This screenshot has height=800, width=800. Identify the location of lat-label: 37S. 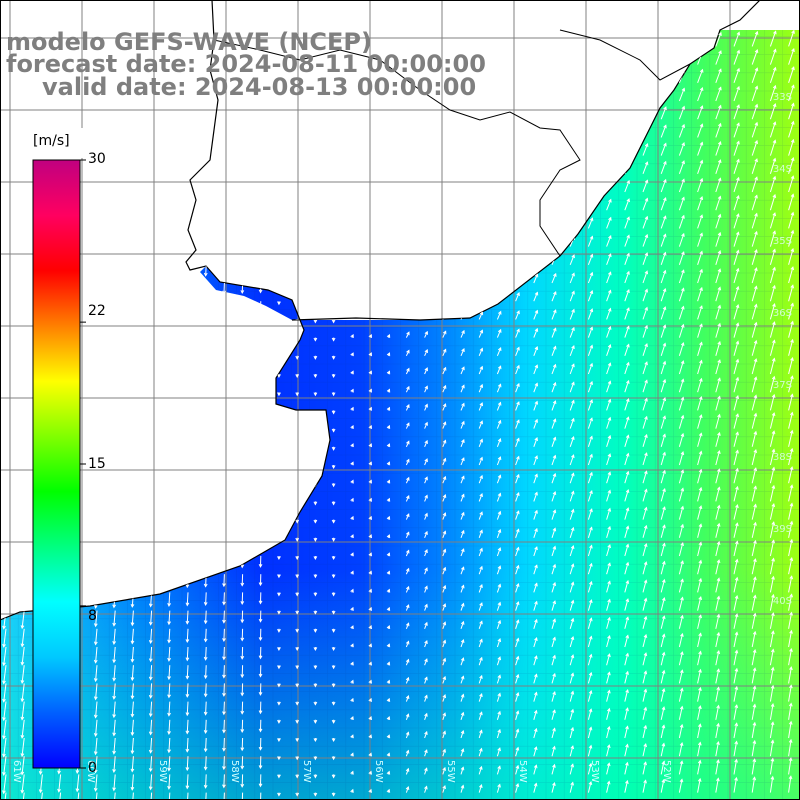
(782, 385).